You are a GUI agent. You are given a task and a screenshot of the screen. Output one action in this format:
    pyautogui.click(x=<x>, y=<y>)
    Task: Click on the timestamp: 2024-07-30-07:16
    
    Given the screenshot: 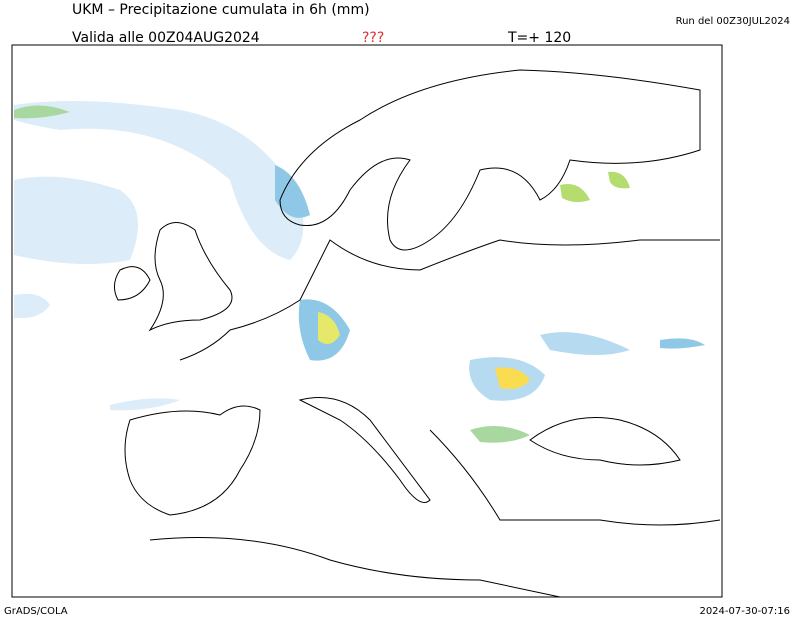 What is the action you would take?
    pyautogui.click(x=744, y=611)
    